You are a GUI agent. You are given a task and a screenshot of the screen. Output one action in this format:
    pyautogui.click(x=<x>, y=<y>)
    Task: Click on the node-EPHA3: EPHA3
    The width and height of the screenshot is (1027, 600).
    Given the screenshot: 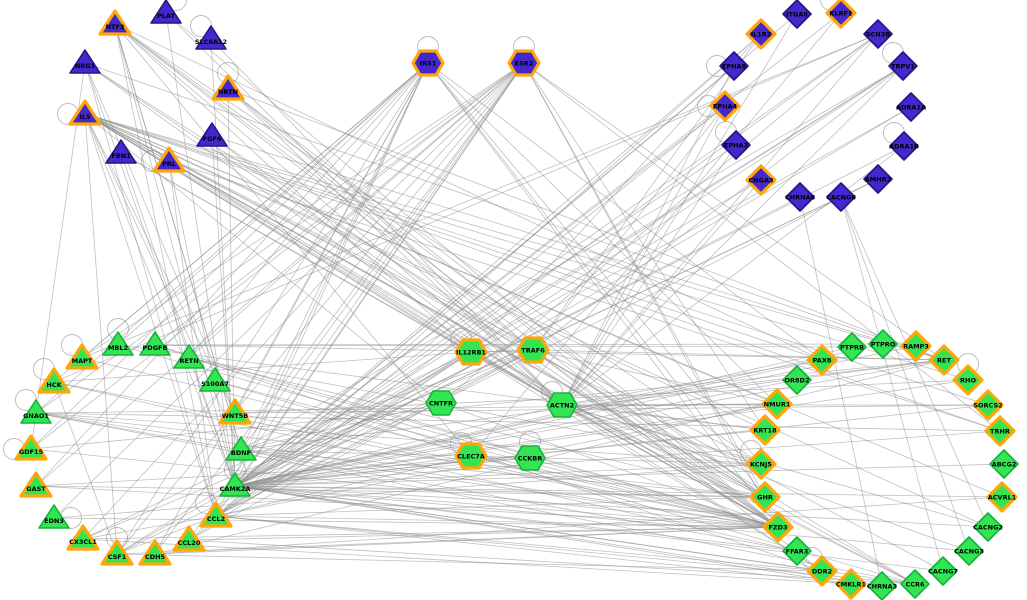 What is the action you would take?
    pyautogui.click(x=736, y=145)
    